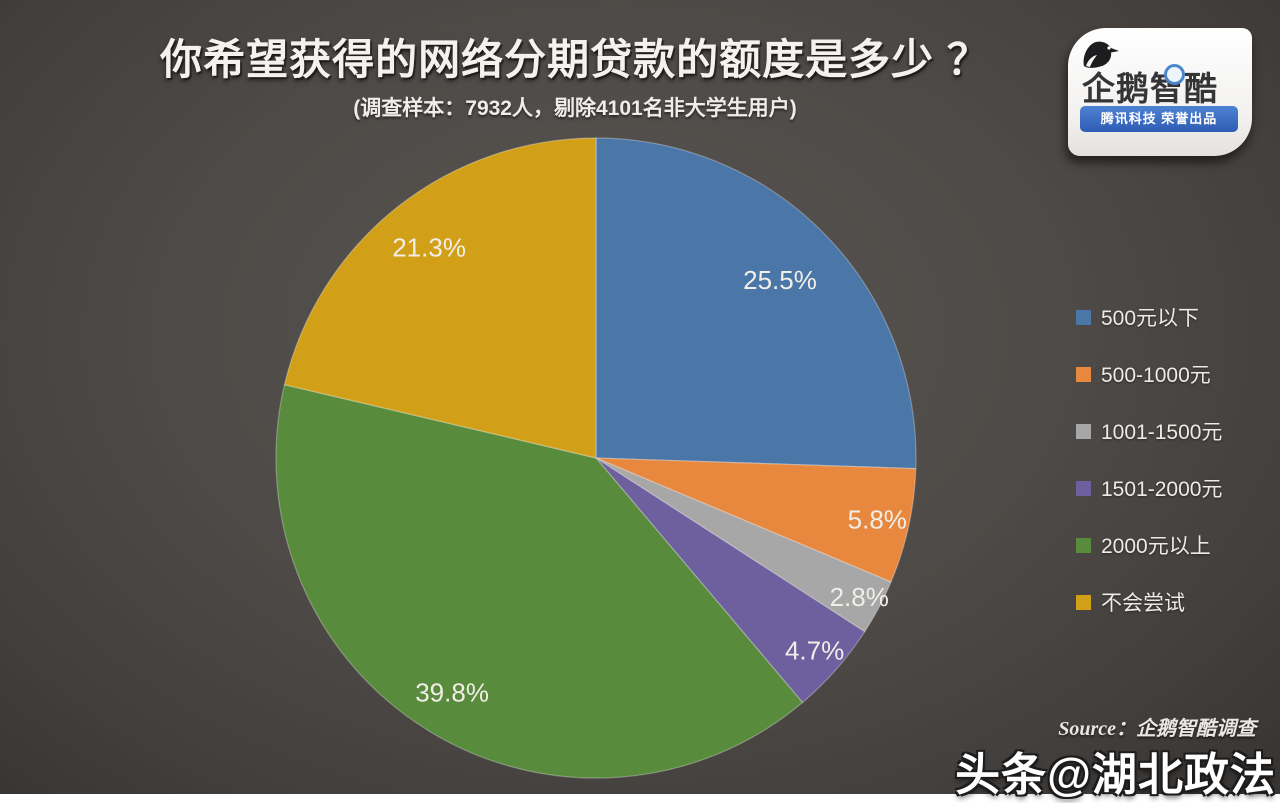  I want to click on pie-value-label-3: 4.7%, so click(814, 650).